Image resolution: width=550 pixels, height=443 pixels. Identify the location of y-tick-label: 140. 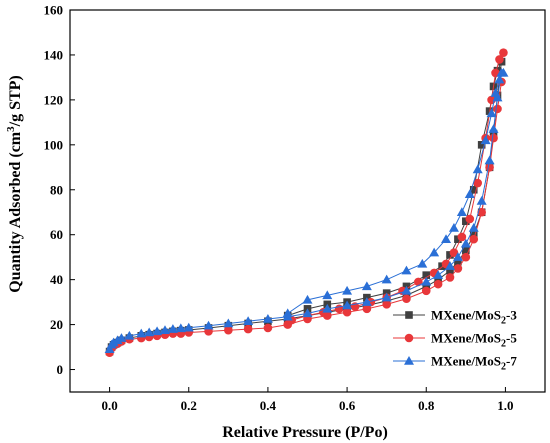
(54, 54).